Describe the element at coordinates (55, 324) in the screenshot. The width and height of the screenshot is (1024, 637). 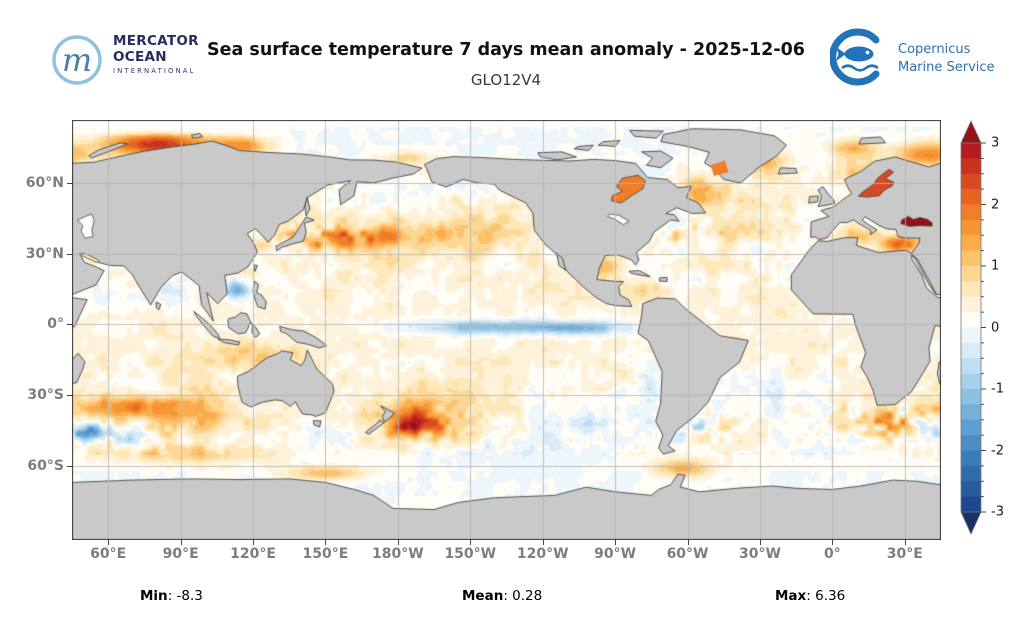
I see `y-tick-label: 0°` at that location.